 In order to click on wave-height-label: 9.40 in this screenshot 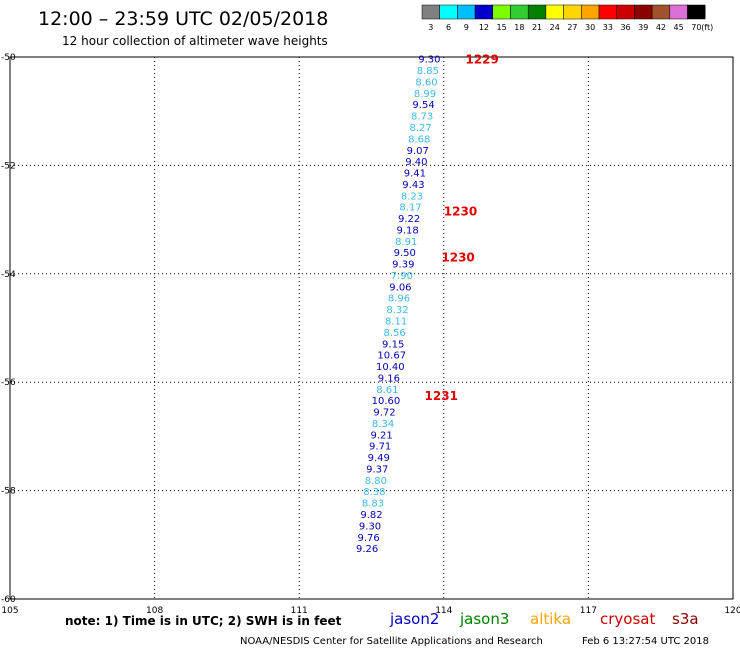, I will do `click(416, 162)`.